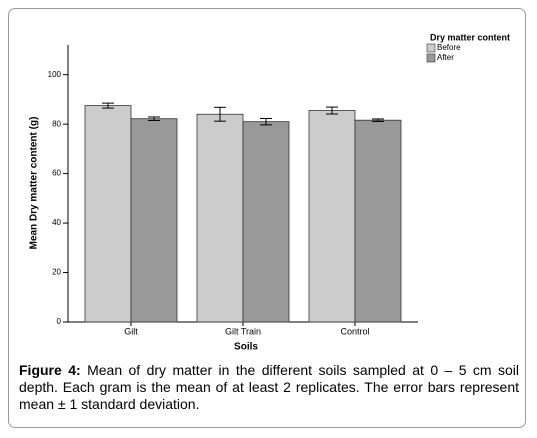 The height and width of the screenshot is (438, 537). I want to click on x-tick-label: Control, so click(354, 331).